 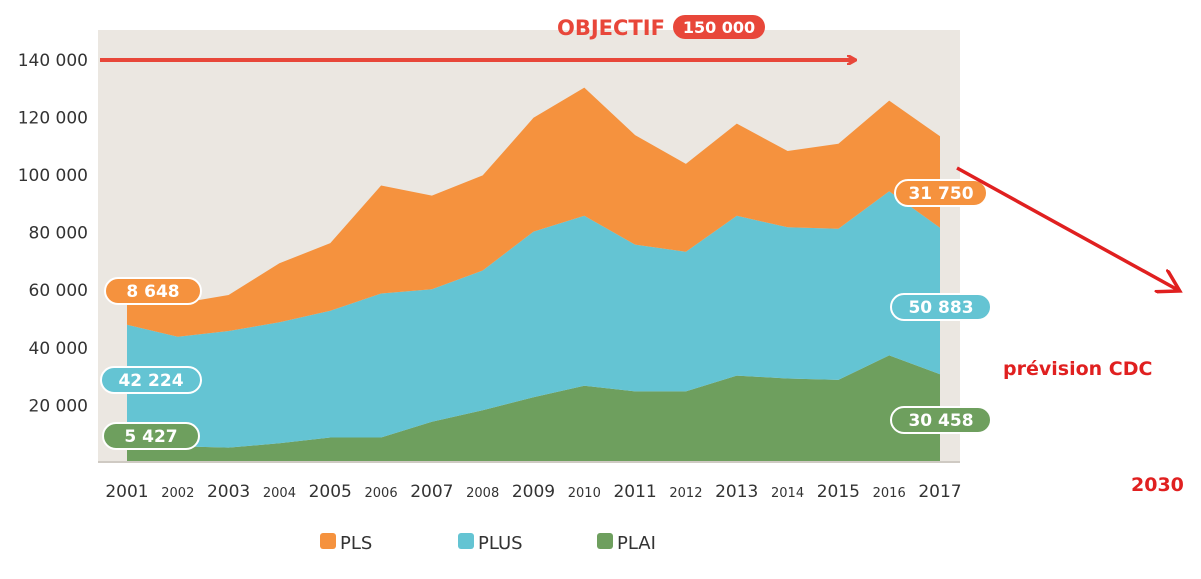 What do you see at coordinates (53, 118) in the screenshot?
I see `y-tick-label: 120 000` at bounding box center [53, 118].